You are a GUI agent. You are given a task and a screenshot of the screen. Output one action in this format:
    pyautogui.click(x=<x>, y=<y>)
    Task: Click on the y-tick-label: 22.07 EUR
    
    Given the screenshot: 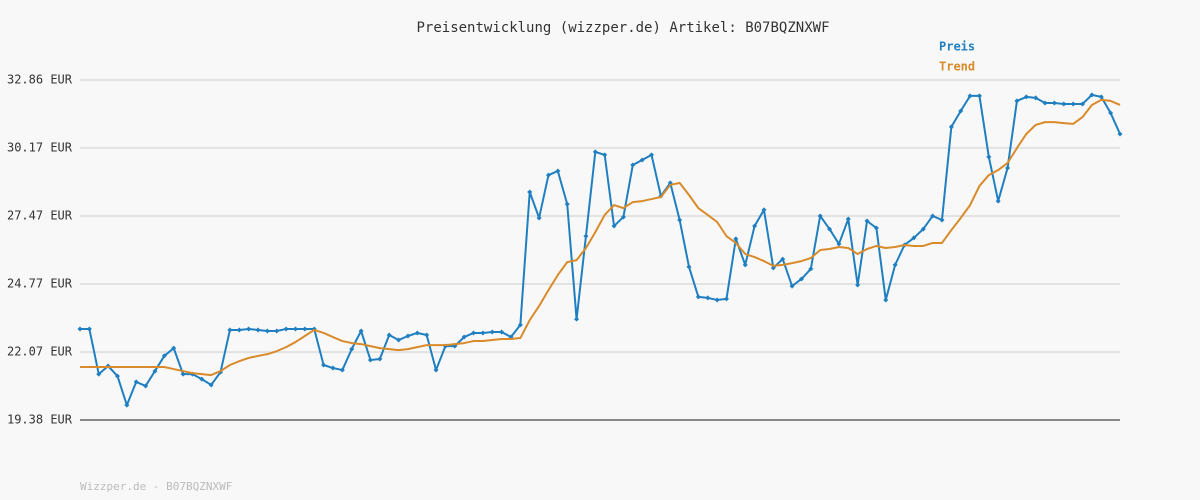 What is the action you would take?
    pyautogui.click(x=40, y=352)
    